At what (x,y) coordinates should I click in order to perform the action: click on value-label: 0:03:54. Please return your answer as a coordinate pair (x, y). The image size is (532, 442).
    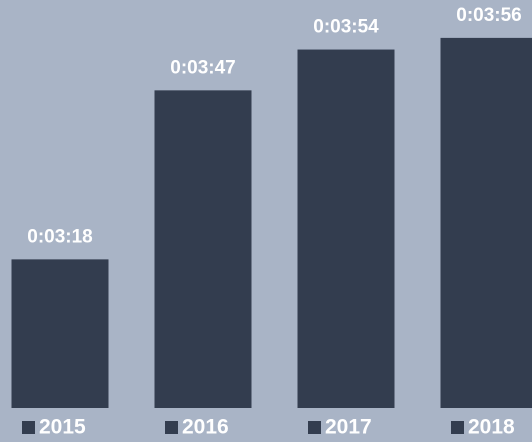
    Looking at the image, I should click on (346, 27).